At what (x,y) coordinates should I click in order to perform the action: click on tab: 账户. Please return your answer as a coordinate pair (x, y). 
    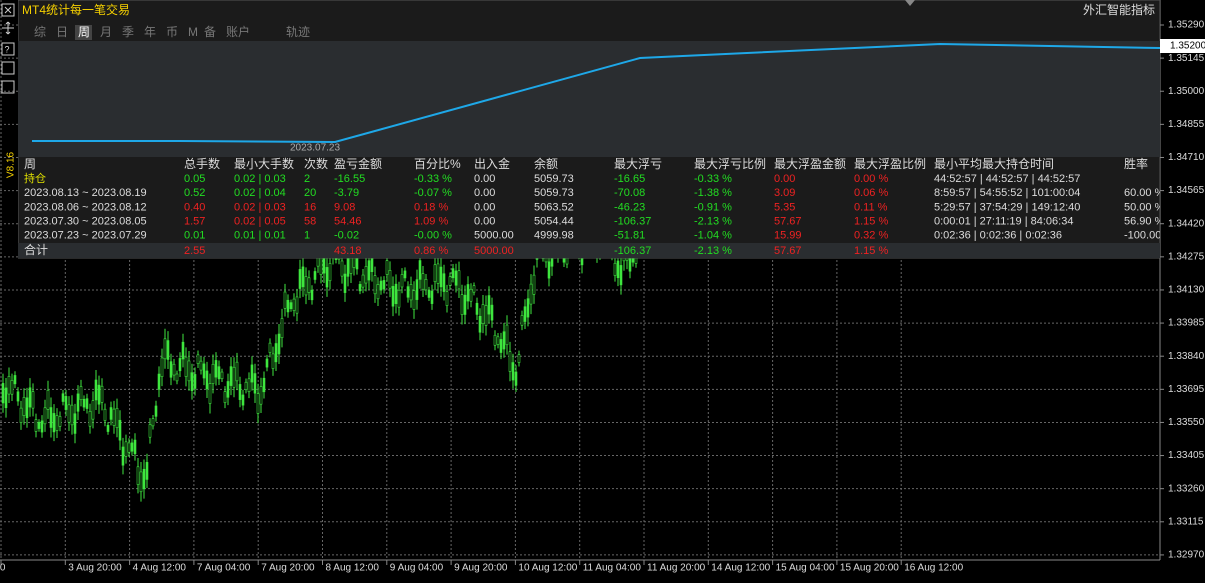
    Looking at the image, I should click on (238, 31).